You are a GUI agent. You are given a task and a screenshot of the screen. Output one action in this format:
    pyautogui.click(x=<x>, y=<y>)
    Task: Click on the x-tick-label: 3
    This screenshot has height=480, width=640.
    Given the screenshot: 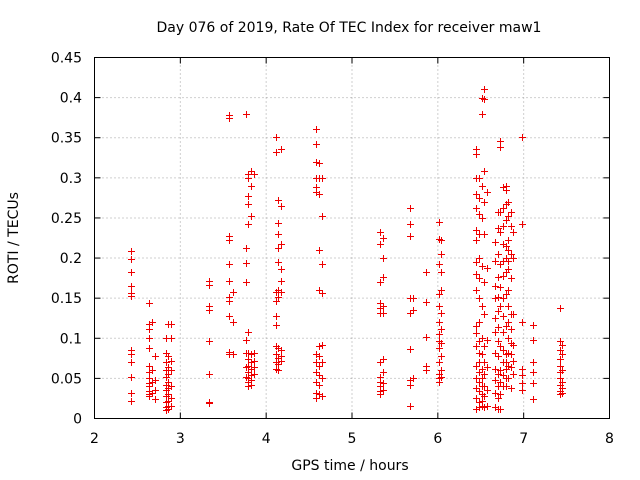 What is the action you would take?
    pyautogui.click(x=180, y=439)
    